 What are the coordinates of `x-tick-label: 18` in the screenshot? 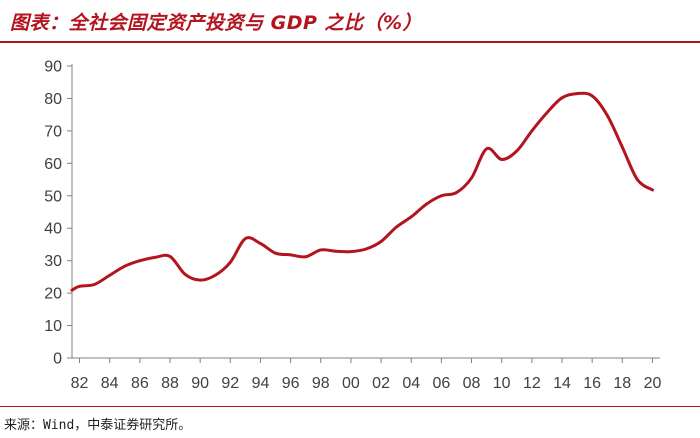 It's located at (622, 383).